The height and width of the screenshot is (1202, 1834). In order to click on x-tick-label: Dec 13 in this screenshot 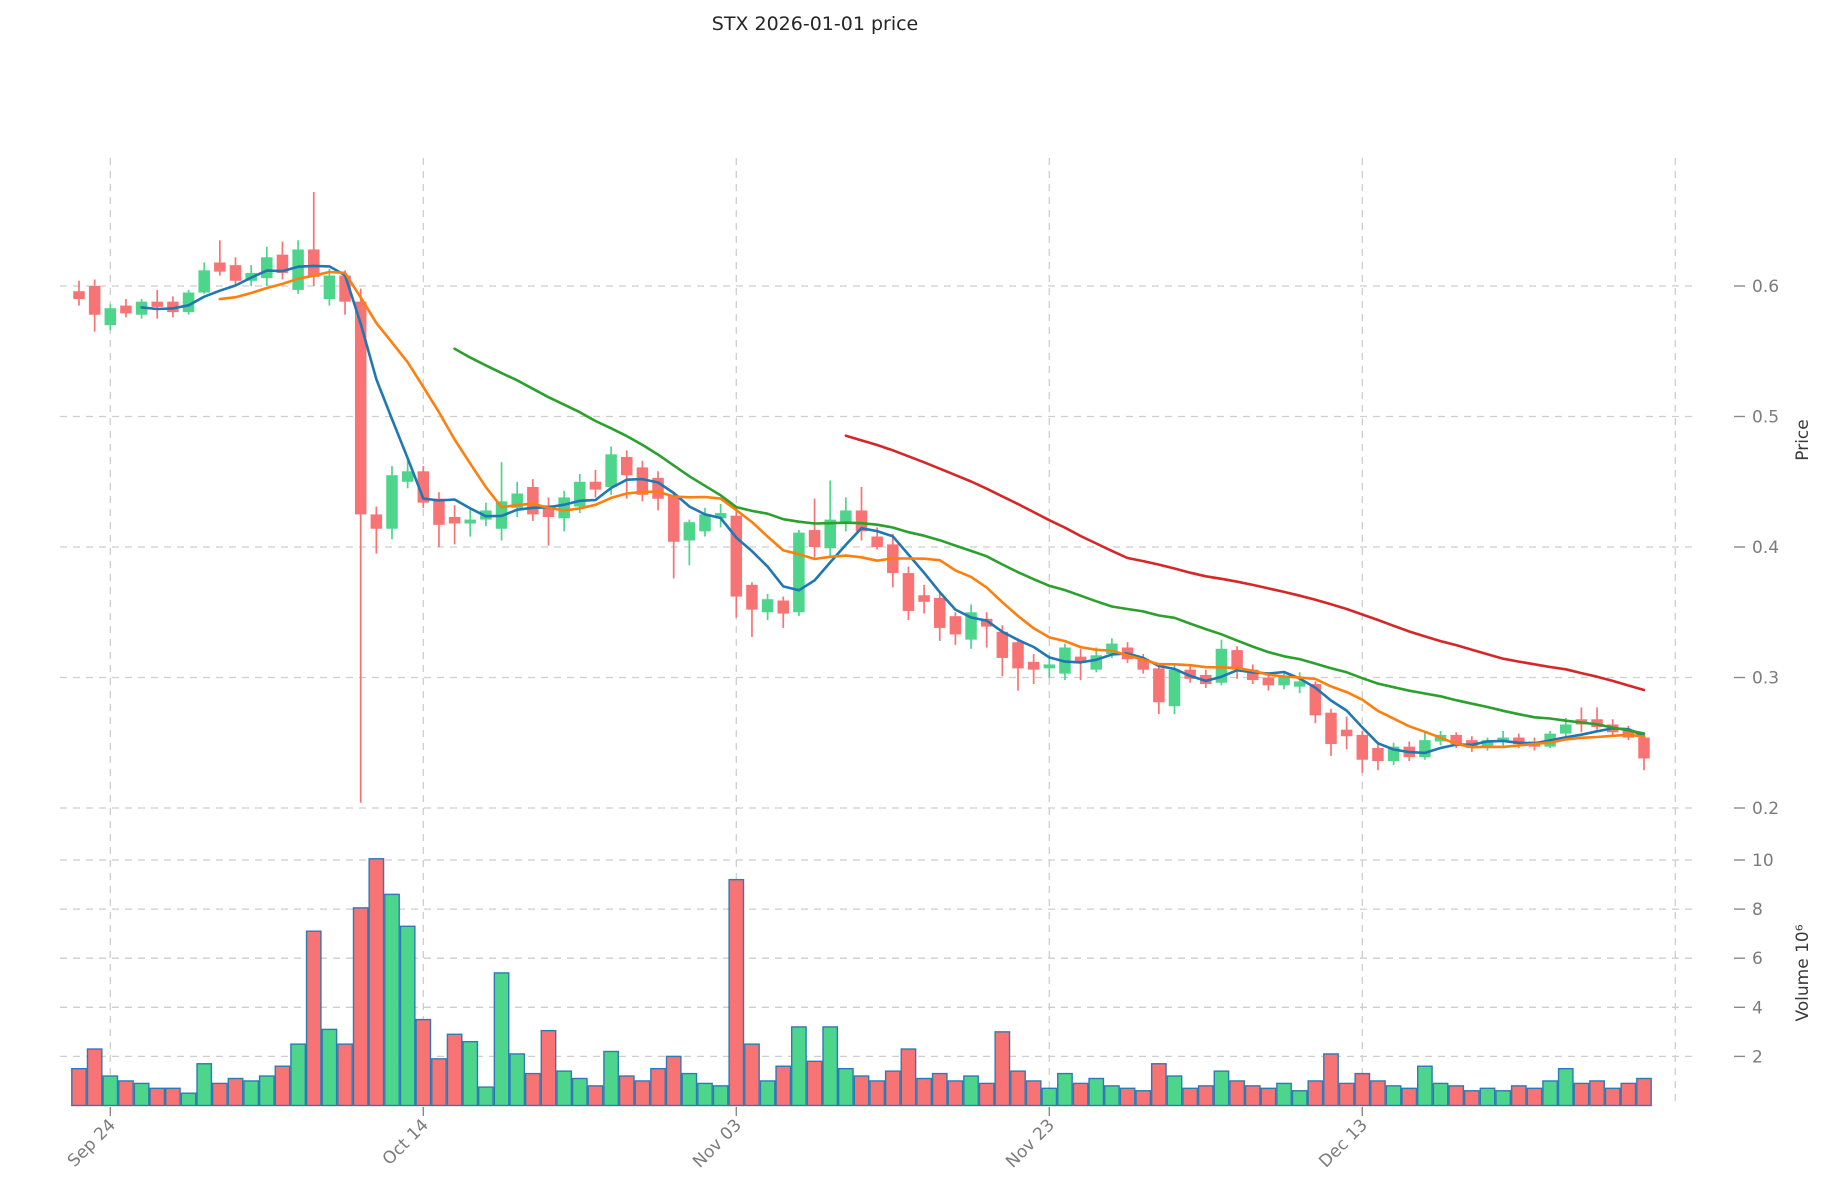, I will do `click(1343, 1143)`.